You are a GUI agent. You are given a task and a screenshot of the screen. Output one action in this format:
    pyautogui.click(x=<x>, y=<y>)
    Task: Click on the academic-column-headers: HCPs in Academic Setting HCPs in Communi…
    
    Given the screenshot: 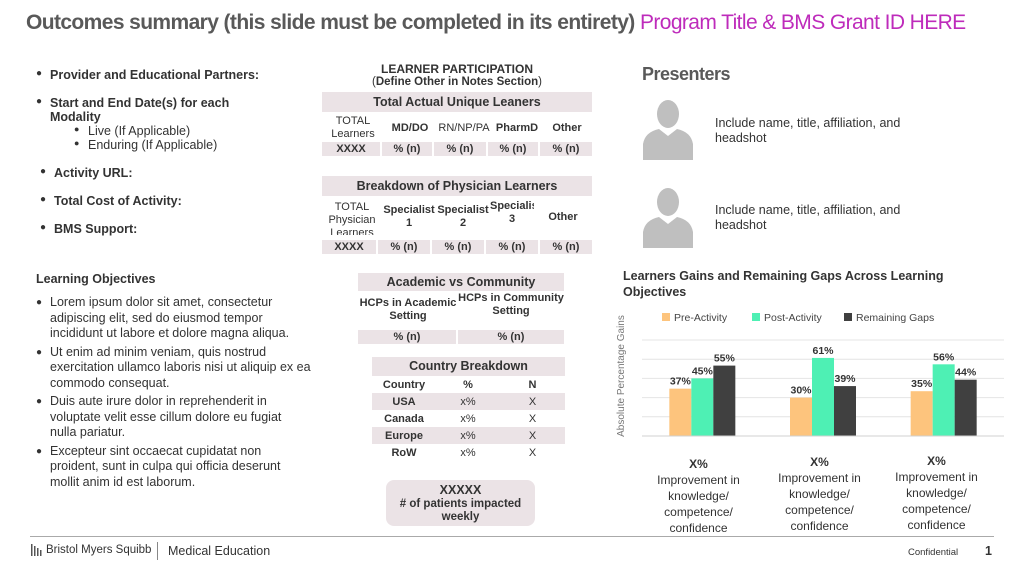 What is the action you would take?
    pyautogui.click(x=461, y=310)
    